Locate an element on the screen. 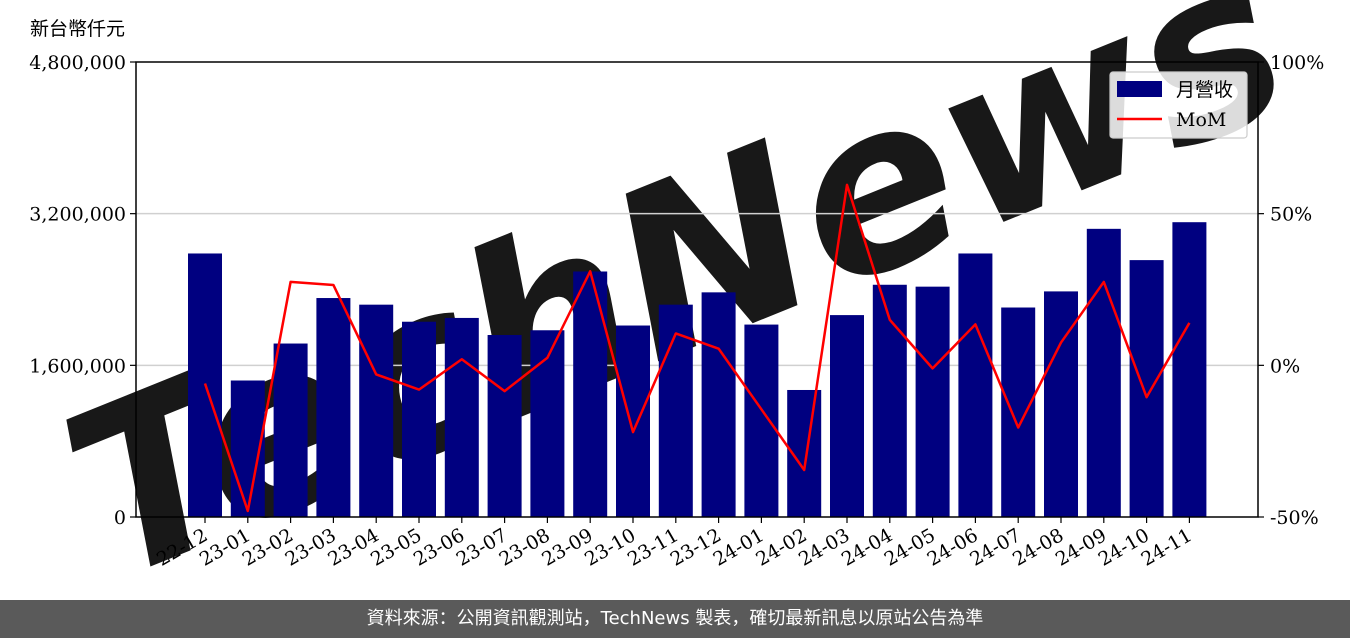  y-axis-unit-label: 新台幣仟元 is located at coordinates (78, 29).